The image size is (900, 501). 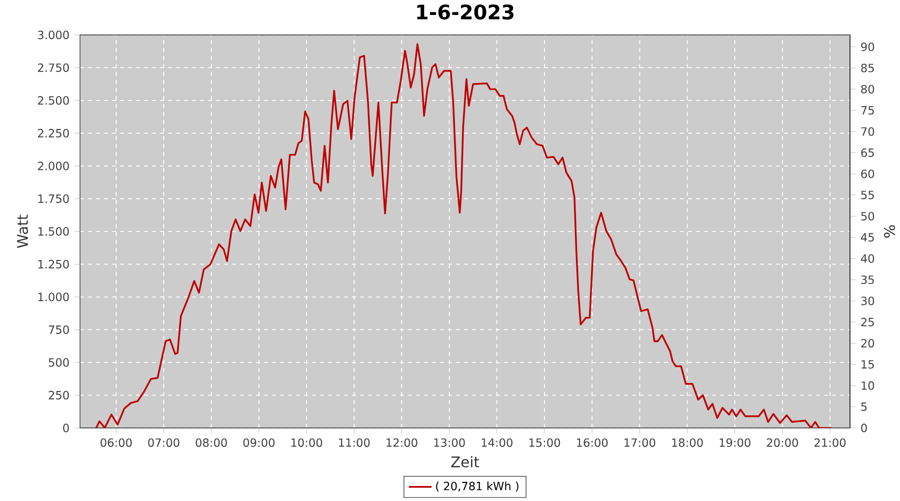 I want to click on y-tick-label: 2.000, so click(x=53, y=166).